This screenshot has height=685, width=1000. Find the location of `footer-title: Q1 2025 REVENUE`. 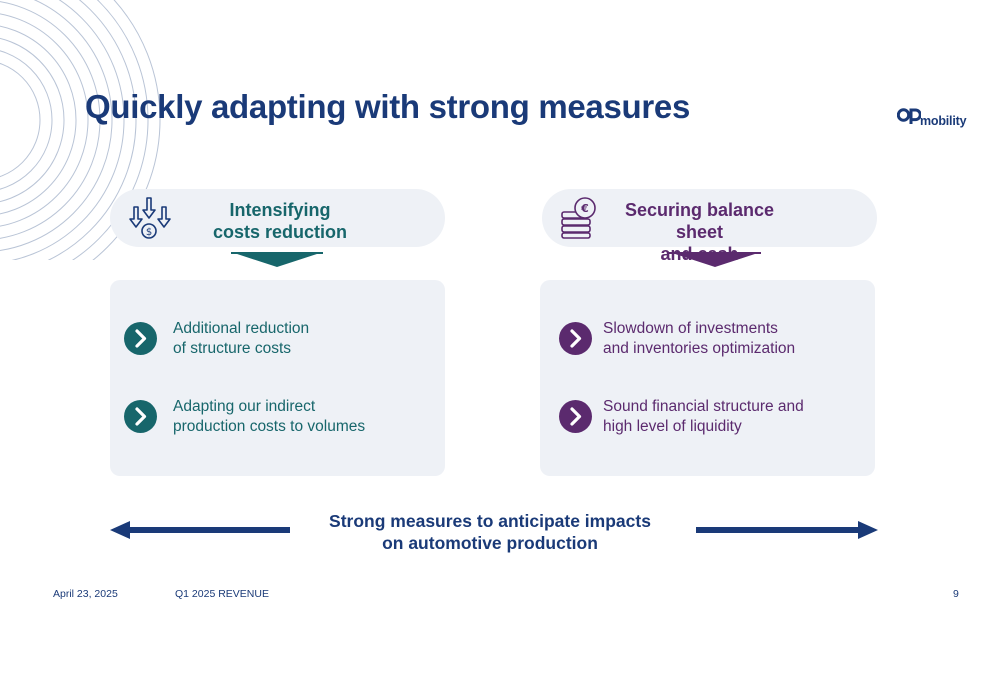

footer-title: Q1 2025 REVENUE is located at coordinates (222, 594).